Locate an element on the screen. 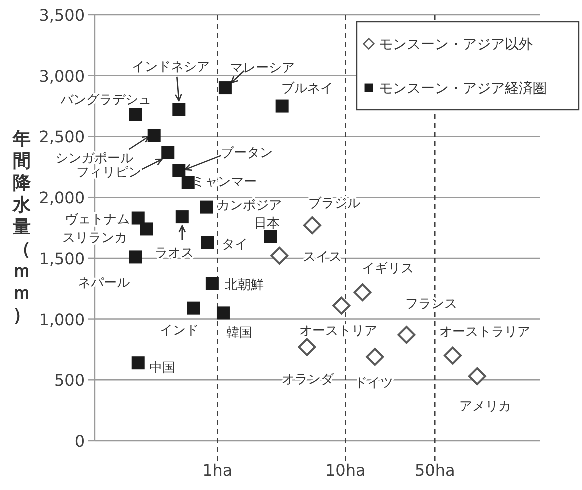 The height and width of the screenshot is (490, 582). text: 年間降水量（ｍｍ） is located at coordinates (22, 227).